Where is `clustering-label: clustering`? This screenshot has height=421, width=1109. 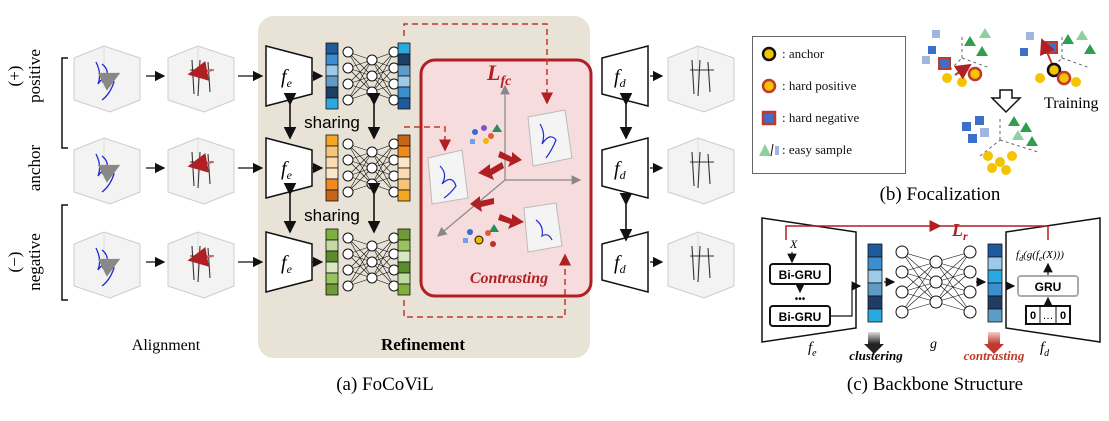 clustering-label: clustering is located at coordinates (876, 355).